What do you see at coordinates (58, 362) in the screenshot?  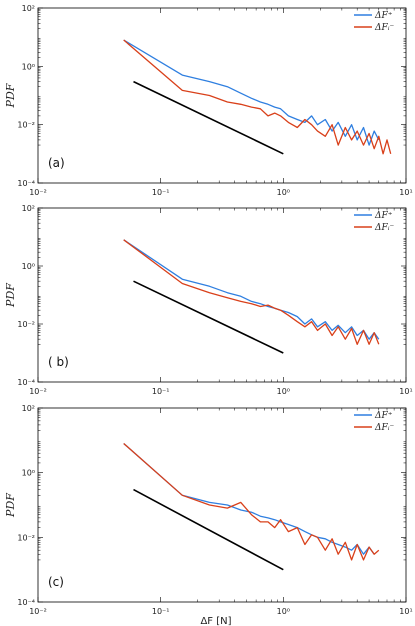 I see `panel-tag: ( b)` at bounding box center [58, 362].